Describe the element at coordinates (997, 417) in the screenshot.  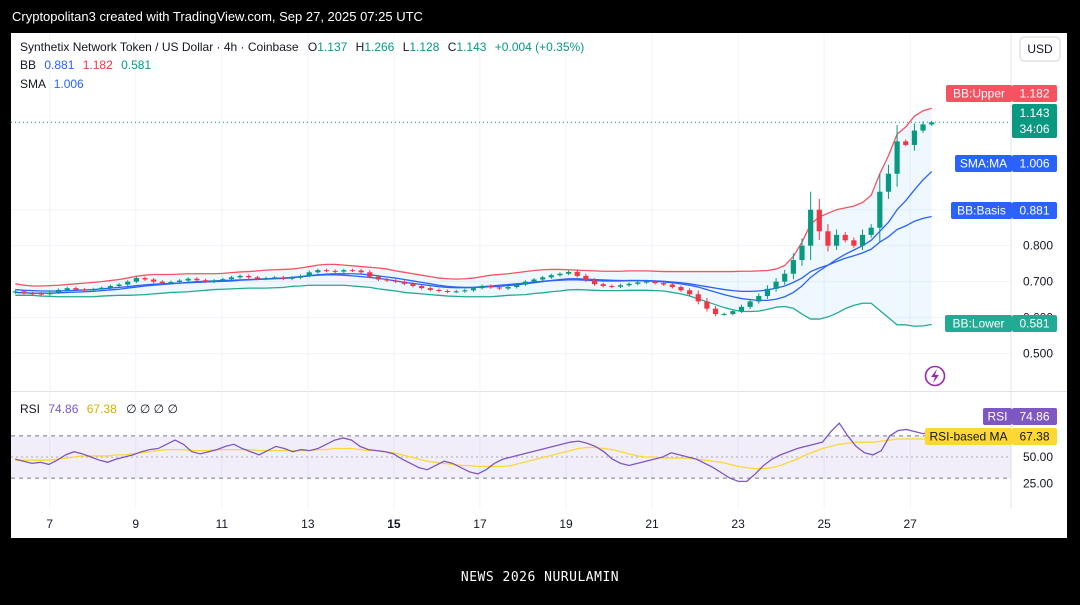
I see `rsi-name-tag: RSI` at that location.